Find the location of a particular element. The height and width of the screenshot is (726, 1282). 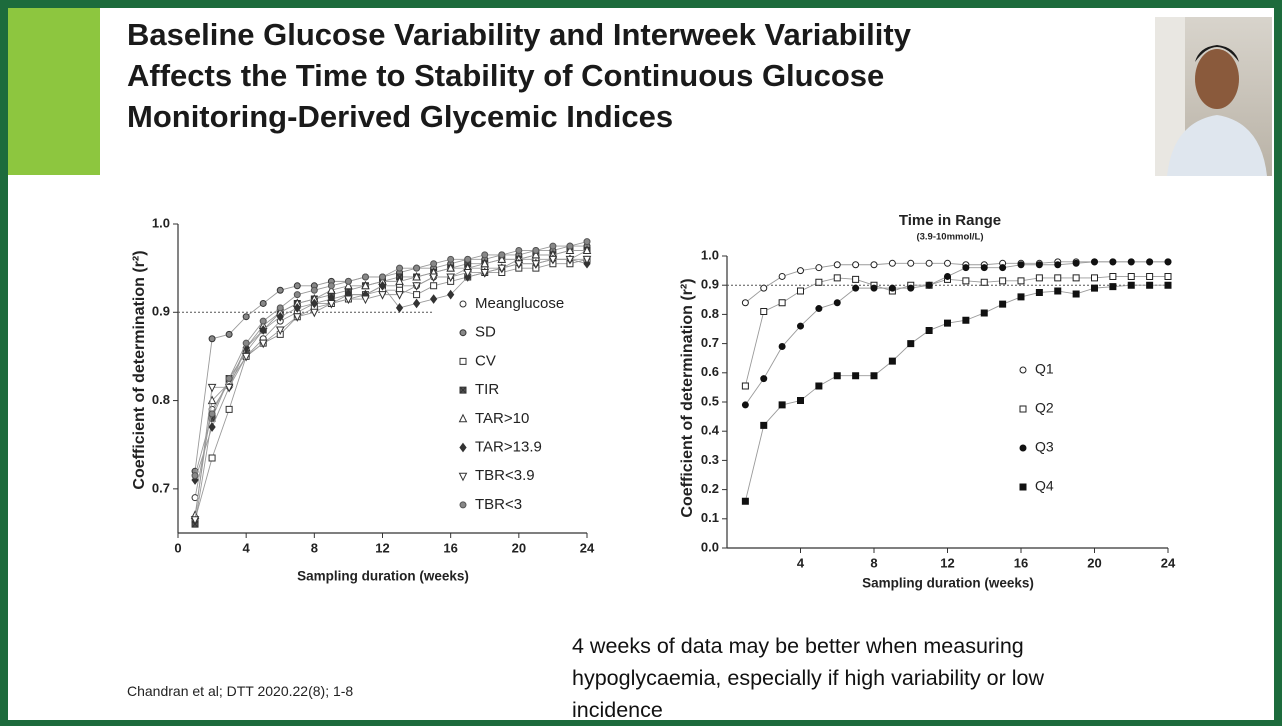

chart-title: Time in Range is located at coordinates (950, 220).